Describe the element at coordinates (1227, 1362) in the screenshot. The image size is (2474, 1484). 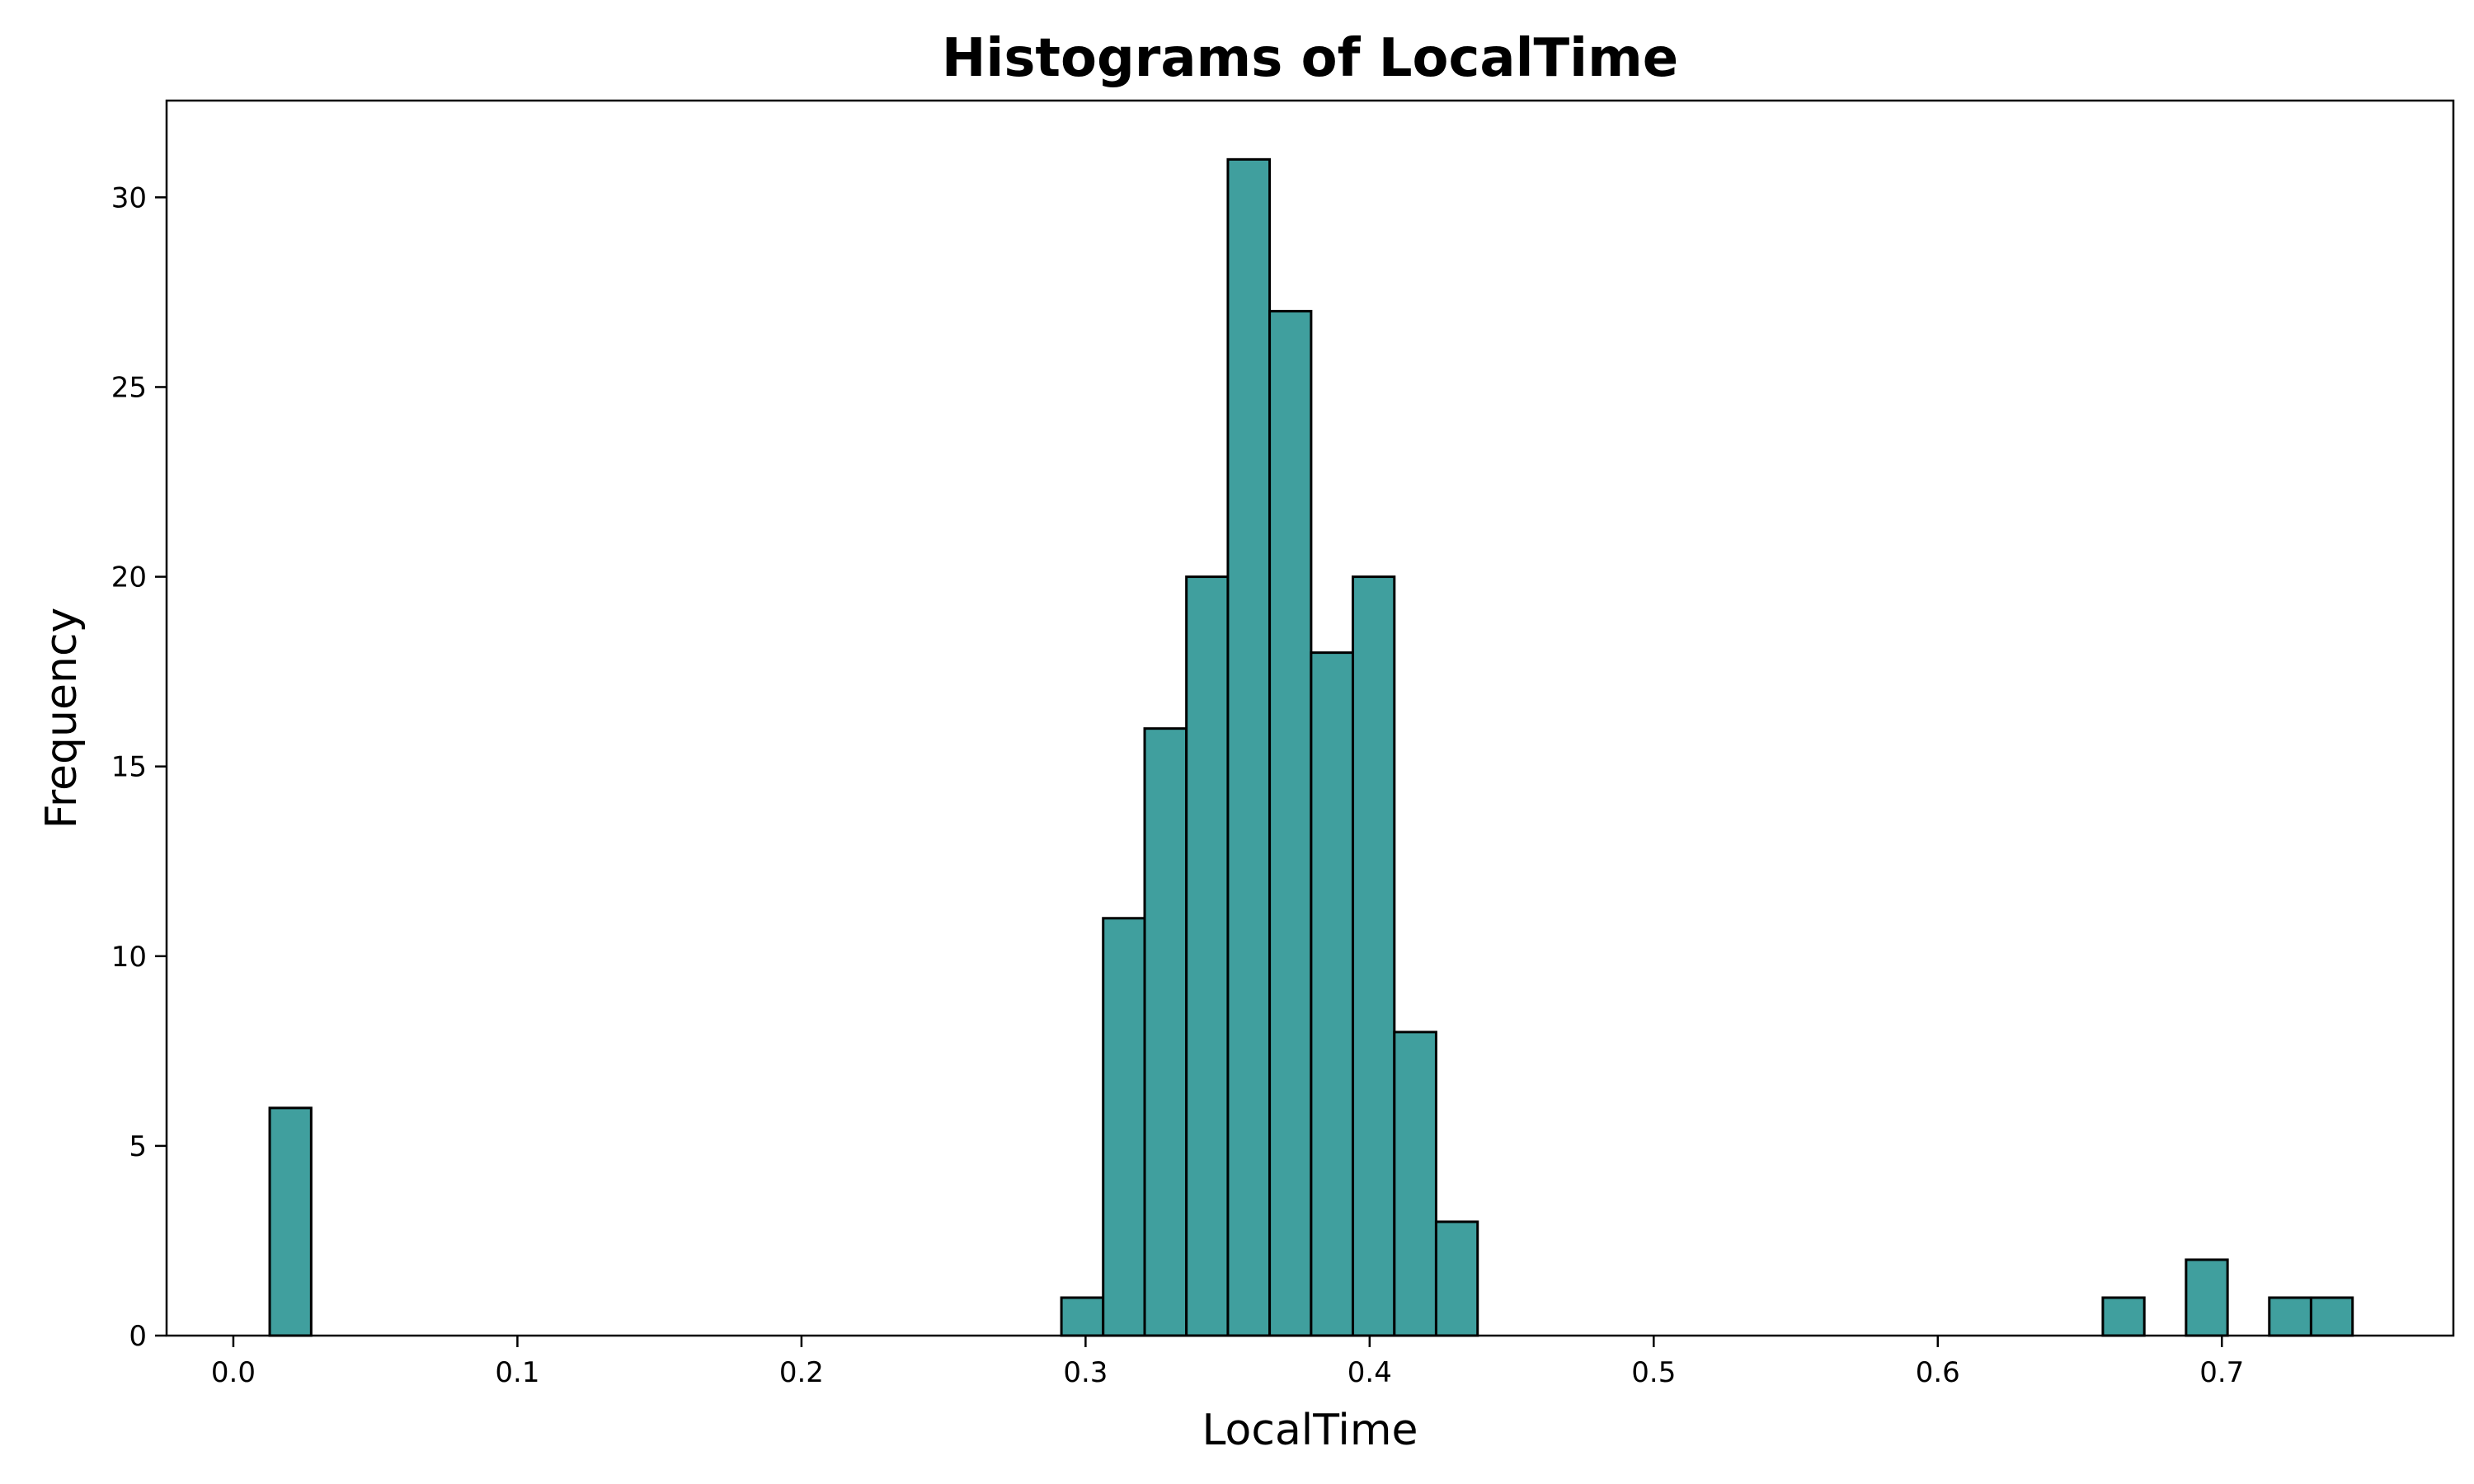
I see `x-axis-ticks: 0.0 0.1 0.2 0.3 0.4 0.5 0.6 0.7` at that location.